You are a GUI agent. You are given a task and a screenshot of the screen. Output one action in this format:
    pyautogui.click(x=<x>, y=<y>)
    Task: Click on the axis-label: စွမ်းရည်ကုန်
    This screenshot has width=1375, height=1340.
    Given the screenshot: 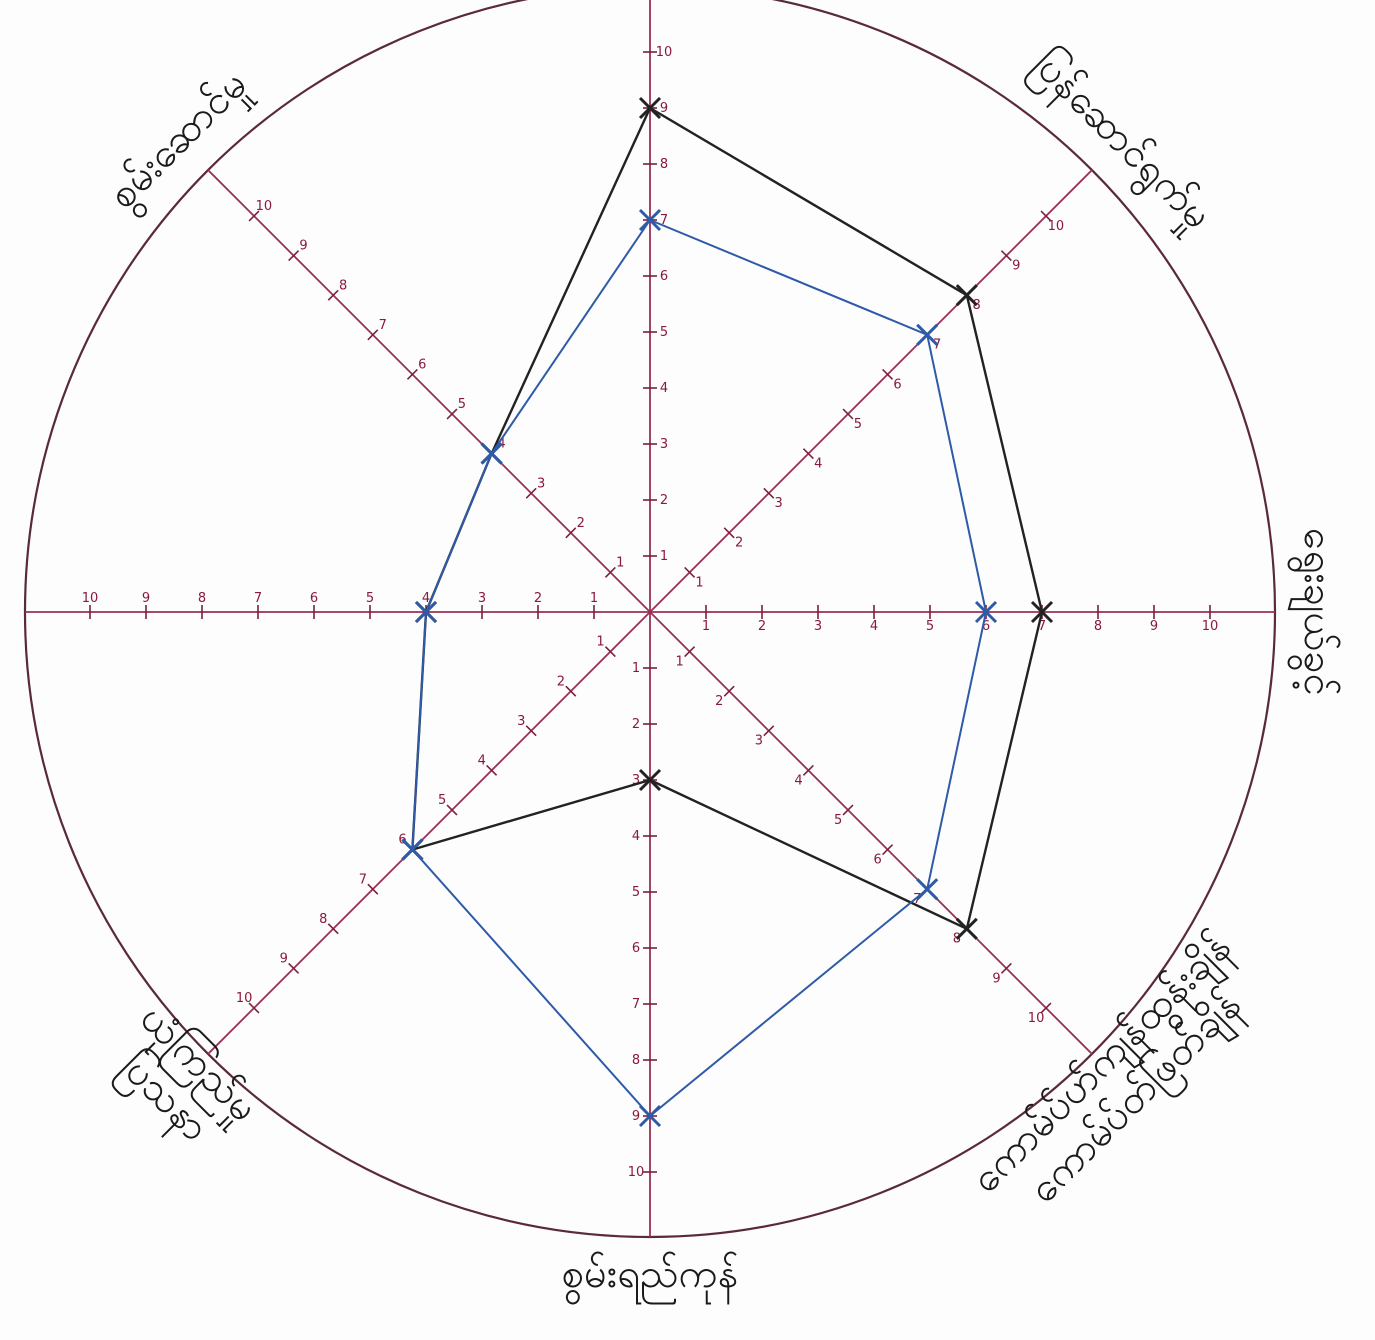 What is the action you would take?
    pyautogui.click(x=650, y=1278)
    